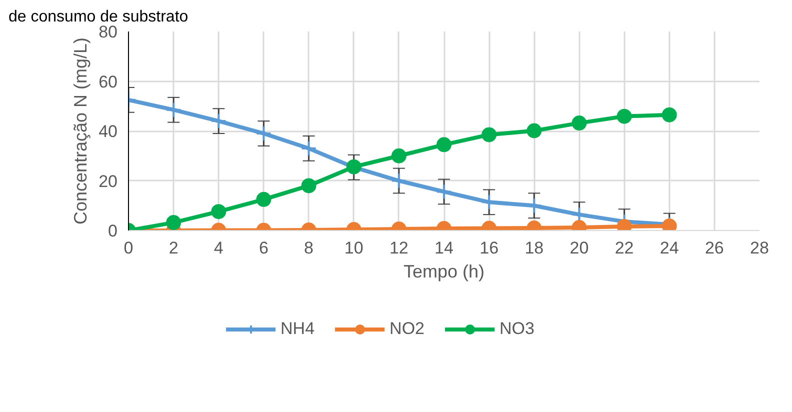  Describe the element at coordinates (108, 181) in the screenshot. I see `y-tick-label: 20` at that location.